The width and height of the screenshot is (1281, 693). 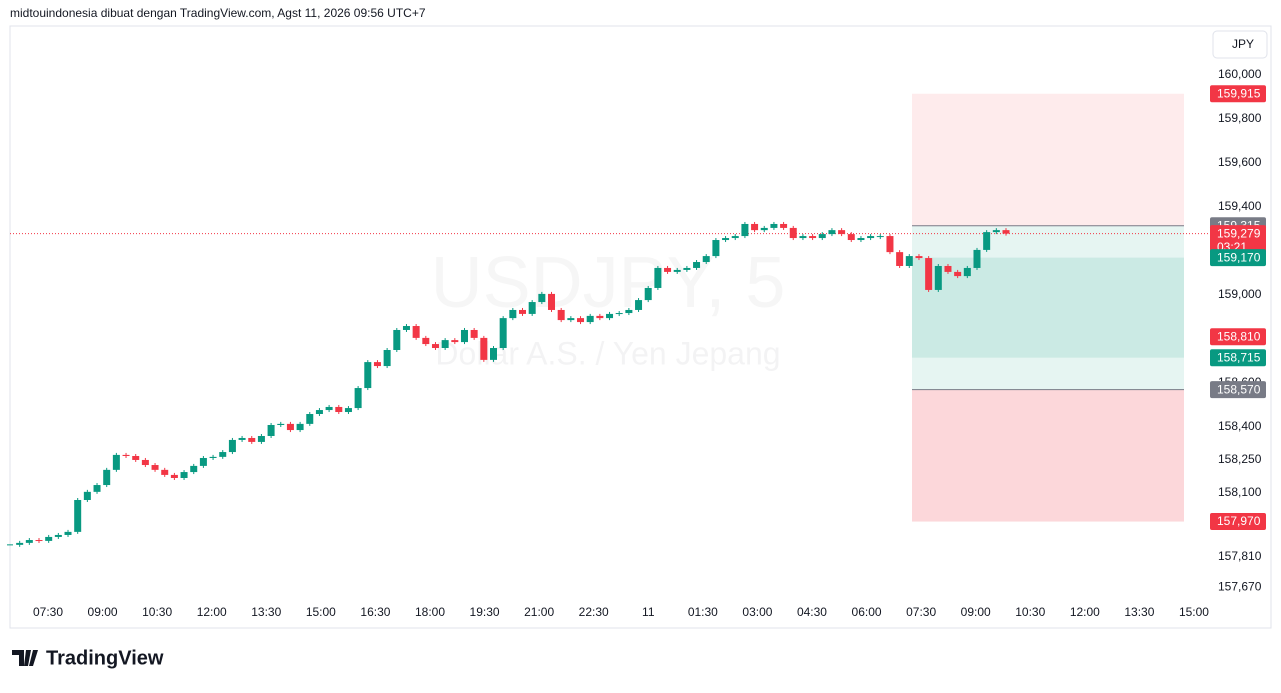 I want to click on x-tick-label: 10:30, so click(x=157, y=612).